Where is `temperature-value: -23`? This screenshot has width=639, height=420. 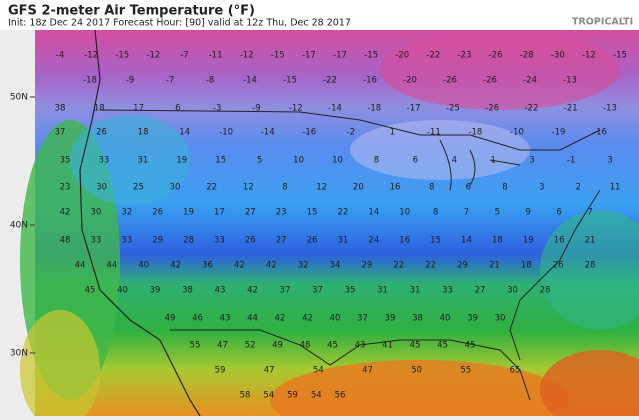
temperature-value: -23 is located at coordinates (464, 56).